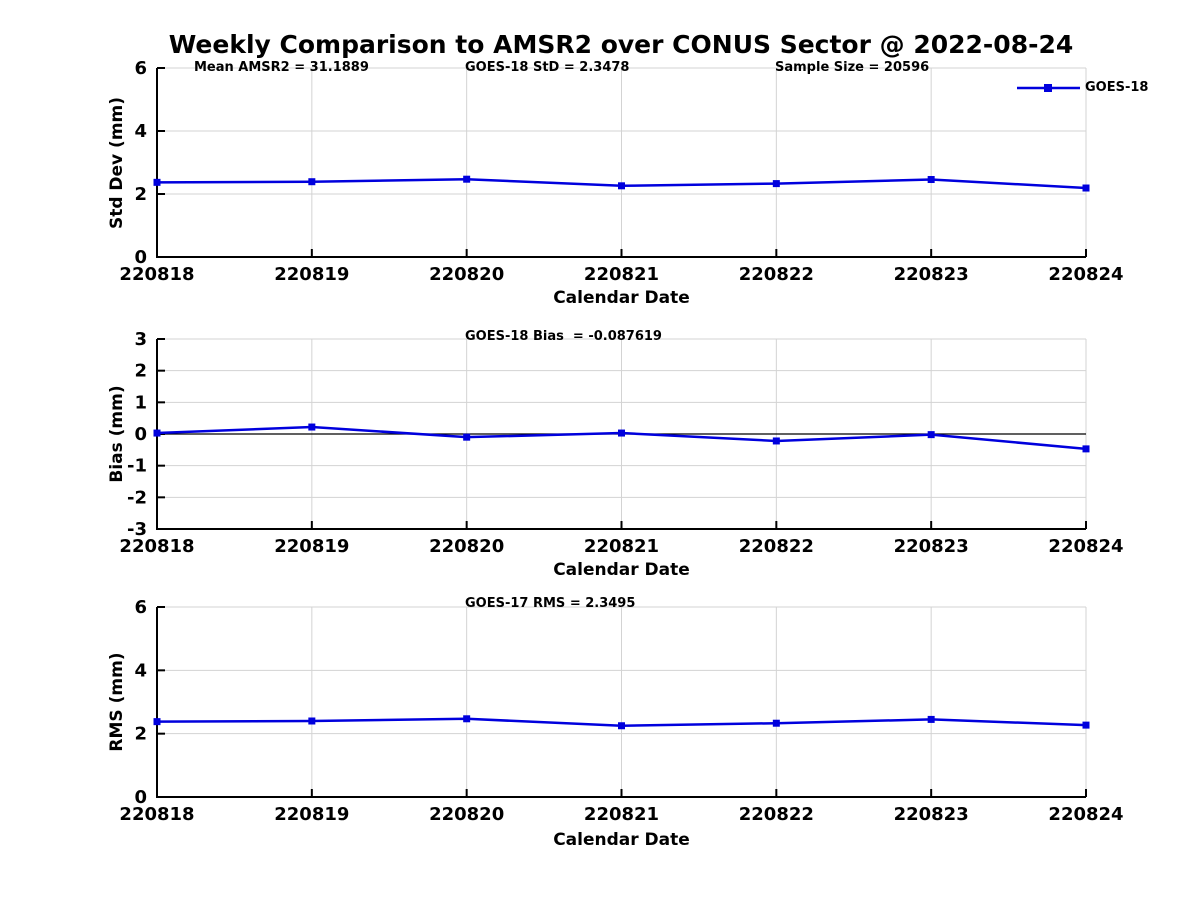 Image resolution: width=1200 pixels, height=900 pixels. I want to click on ylabel-std-dev: Std Dev (mm), so click(117, 163).